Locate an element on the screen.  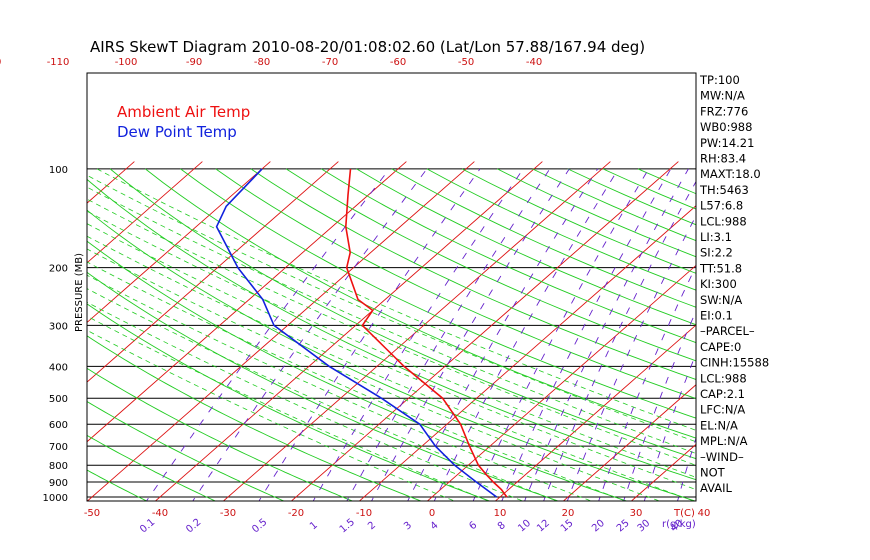
top-temp-tick-label: -80 is located at coordinates (262, 62).